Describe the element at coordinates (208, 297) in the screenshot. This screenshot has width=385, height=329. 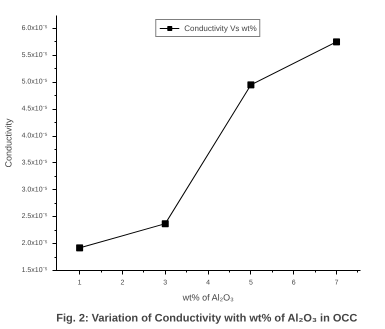
I see `x-axis-title: wt% of Al₂O₃` at that location.